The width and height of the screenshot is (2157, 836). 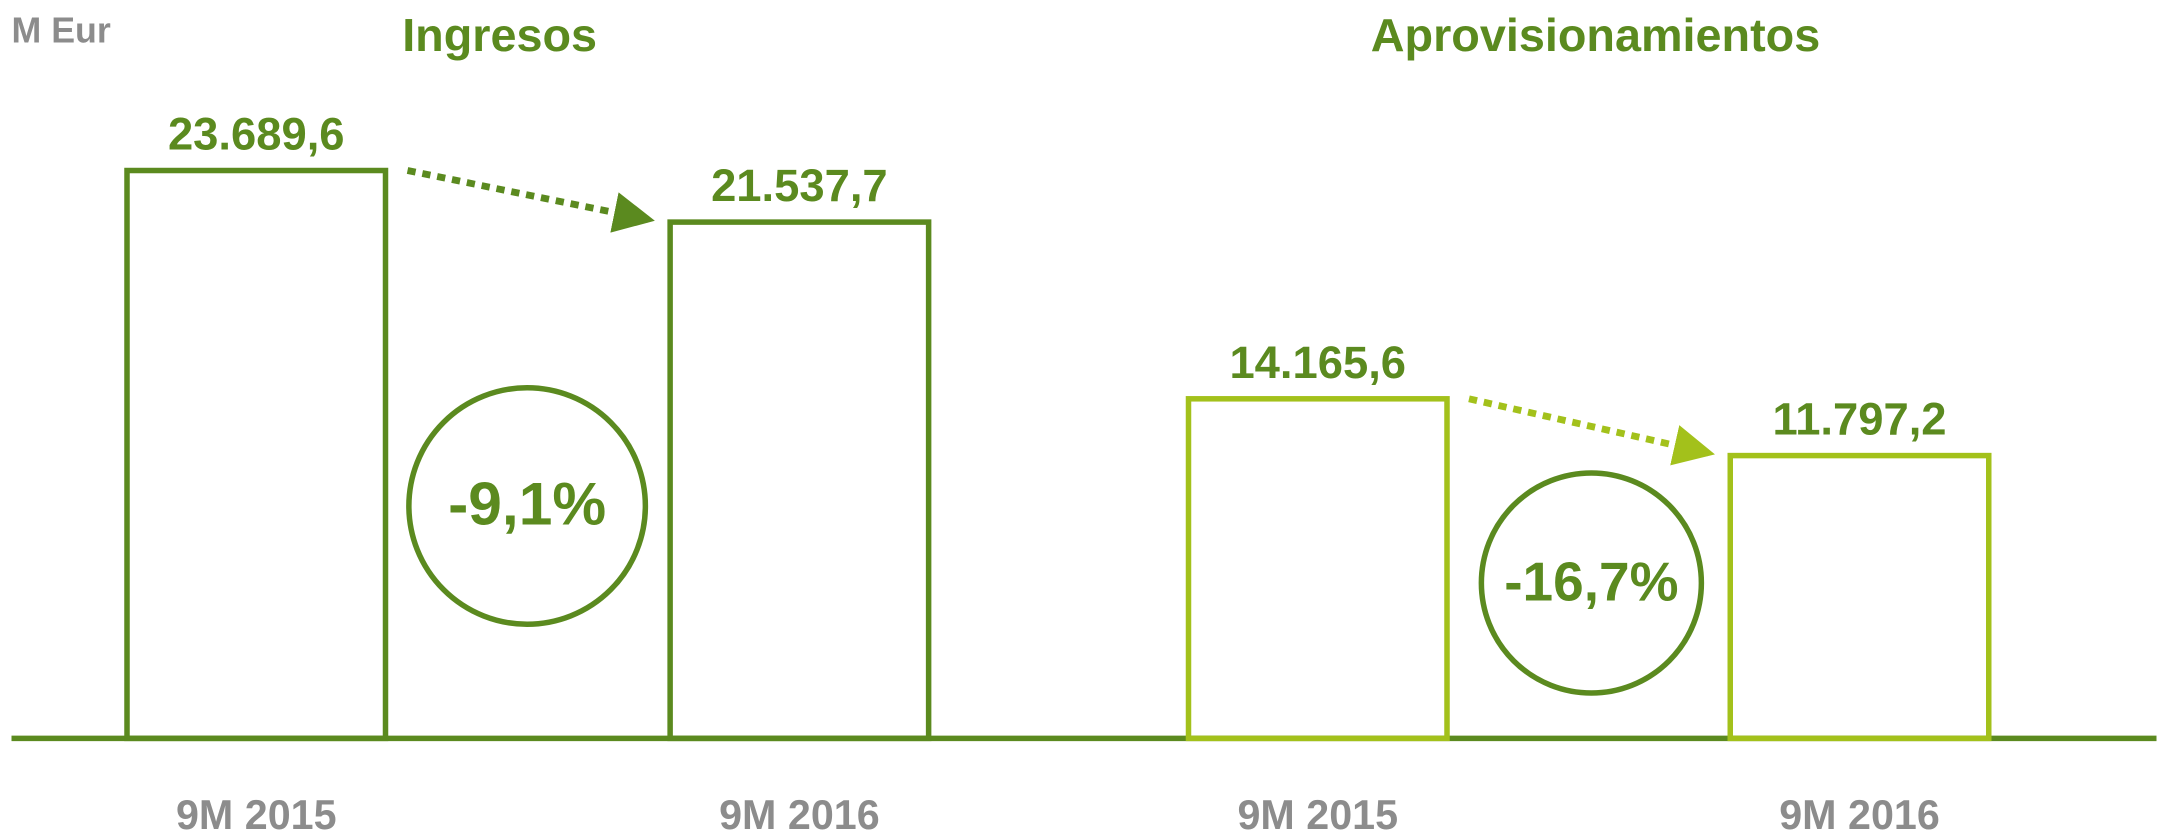 What do you see at coordinates (1317, 362) in the screenshot?
I see `value-label: 14.165,6` at bounding box center [1317, 362].